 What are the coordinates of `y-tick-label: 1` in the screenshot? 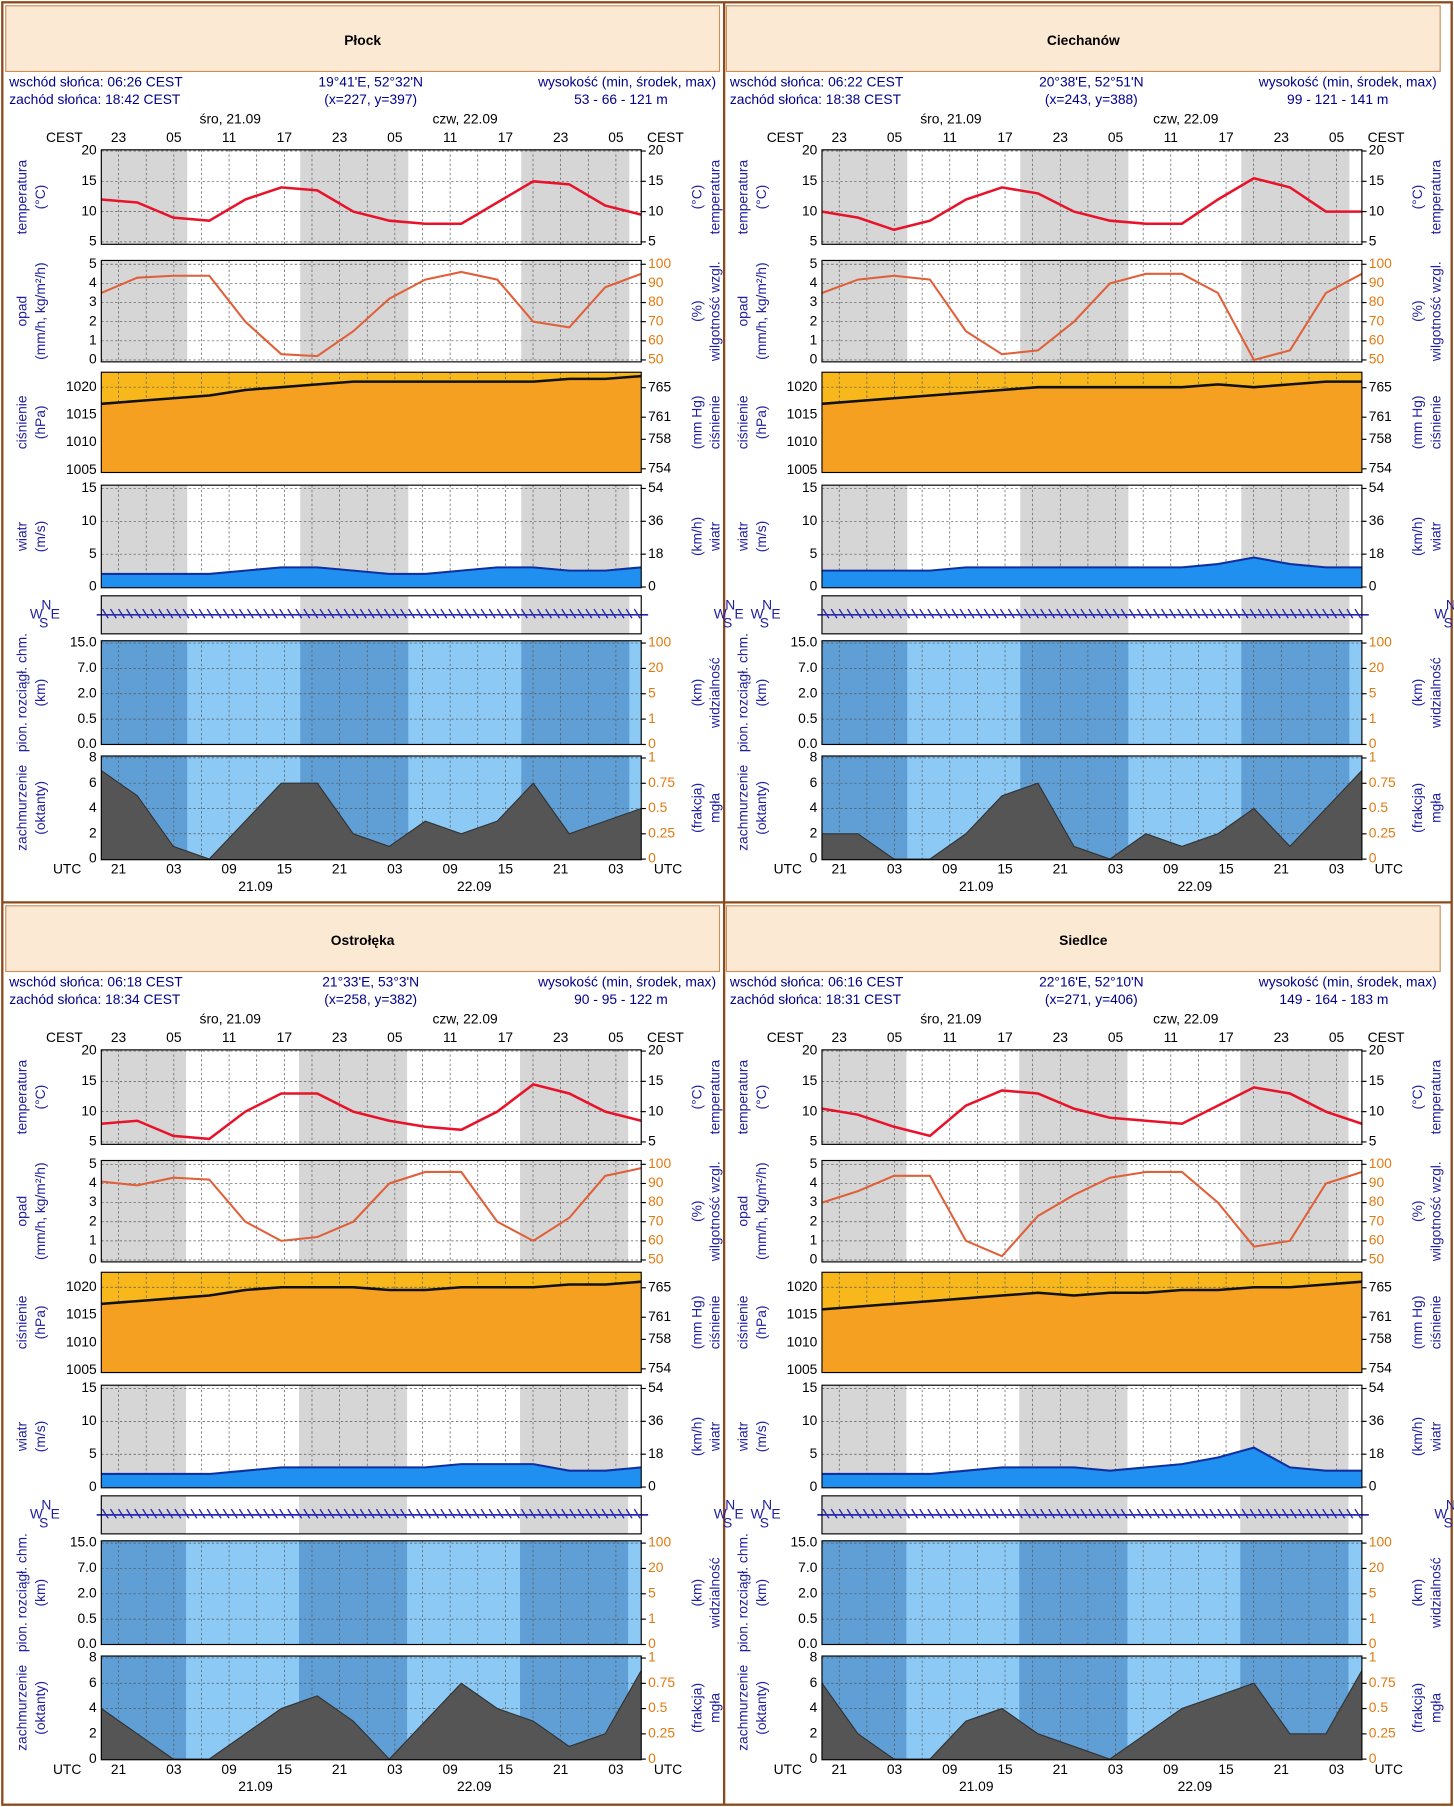 It's located at (93, 339).